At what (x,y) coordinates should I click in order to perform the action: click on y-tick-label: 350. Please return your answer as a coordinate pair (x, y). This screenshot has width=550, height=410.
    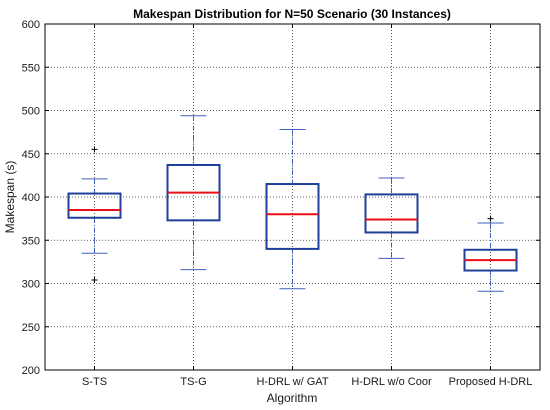
    Looking at the image, I should click on (31, 241).